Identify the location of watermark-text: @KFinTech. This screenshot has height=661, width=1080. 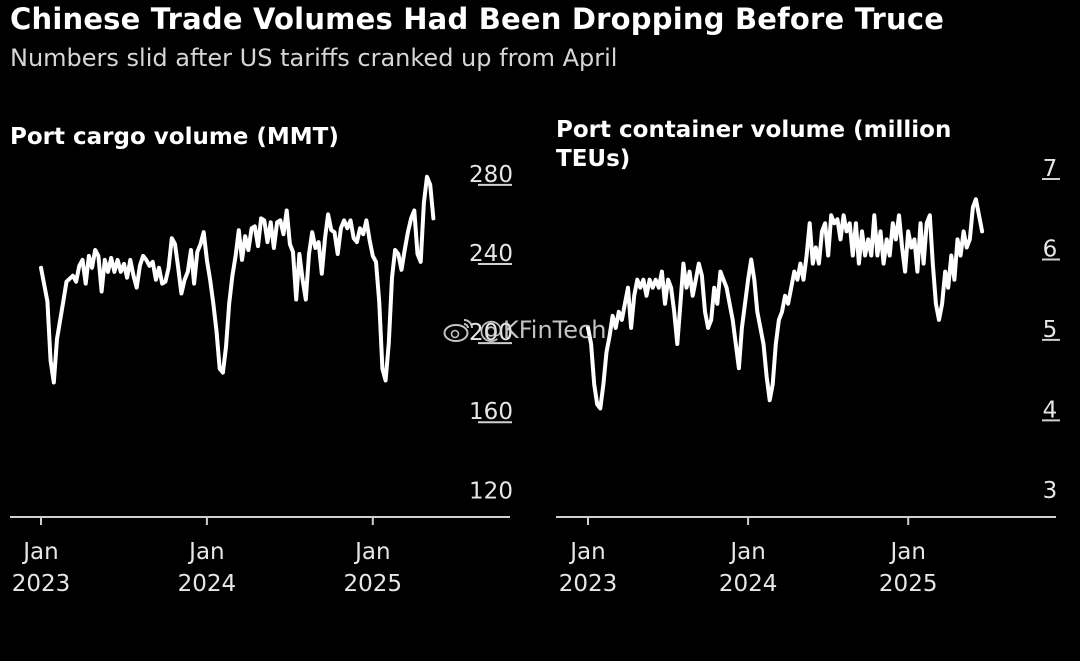
(543, 330).